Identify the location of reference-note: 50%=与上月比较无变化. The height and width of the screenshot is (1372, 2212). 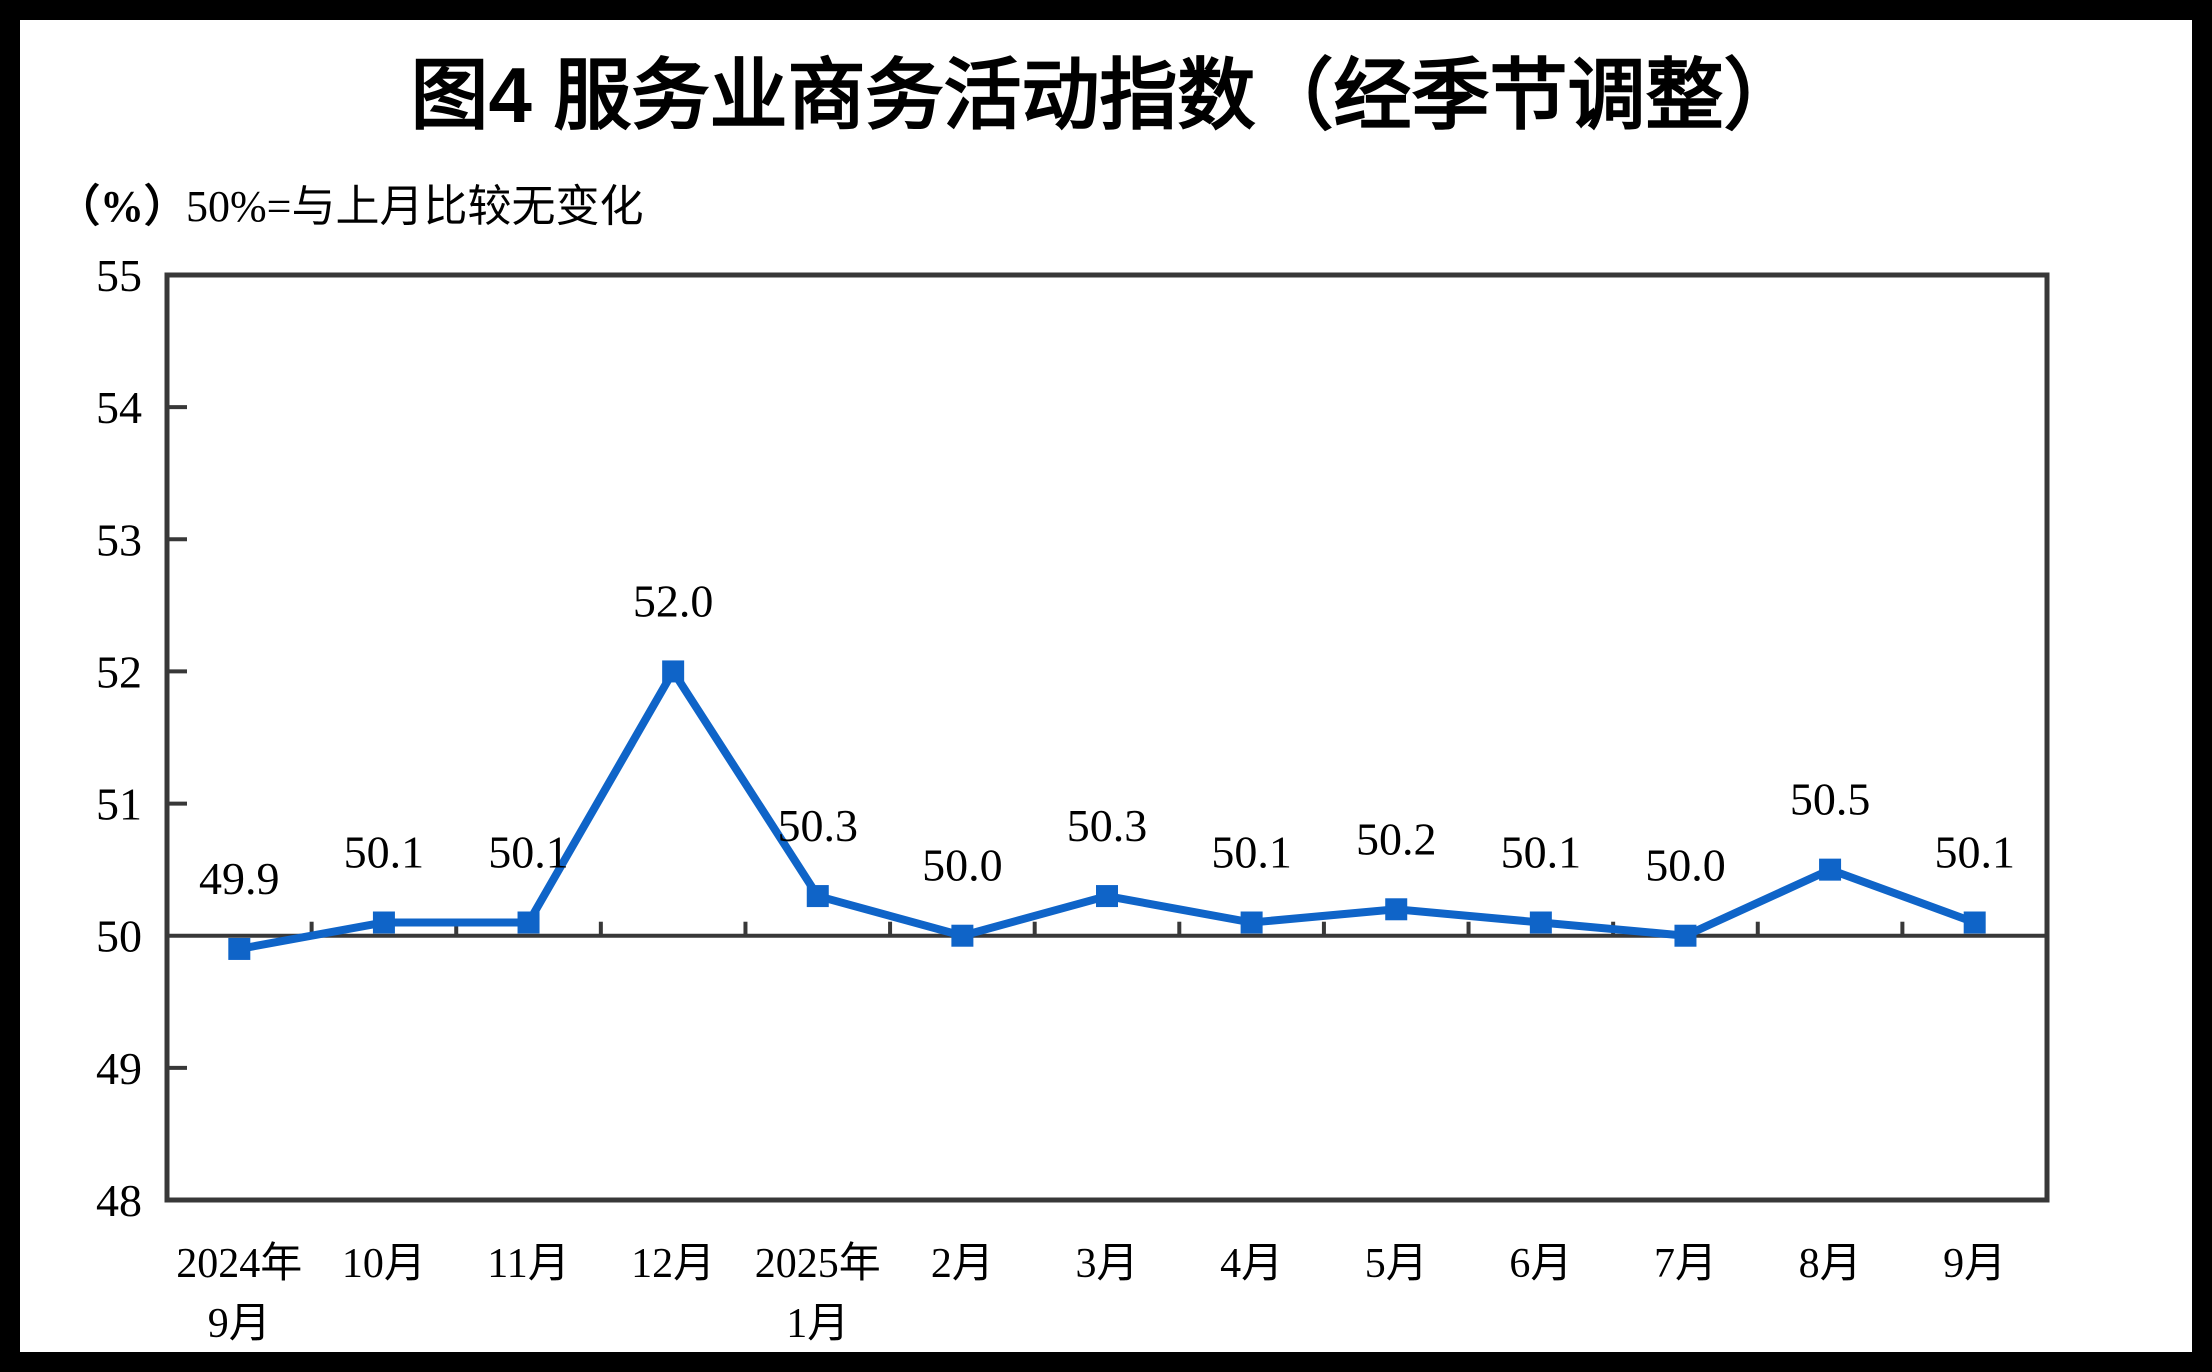
(414, 206).